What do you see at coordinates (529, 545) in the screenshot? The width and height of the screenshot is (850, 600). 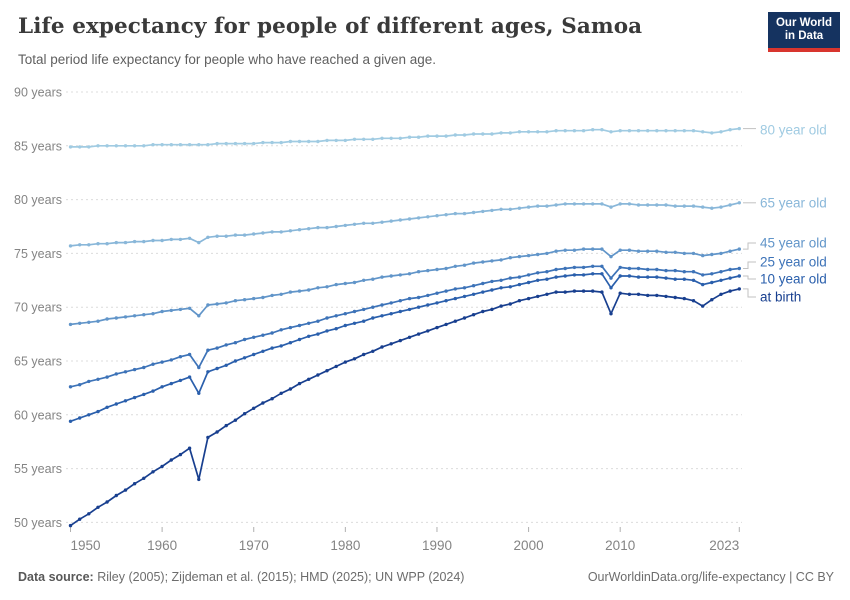 I see `x-axis-tick-label: 2000` at bounding box center [529, 545].